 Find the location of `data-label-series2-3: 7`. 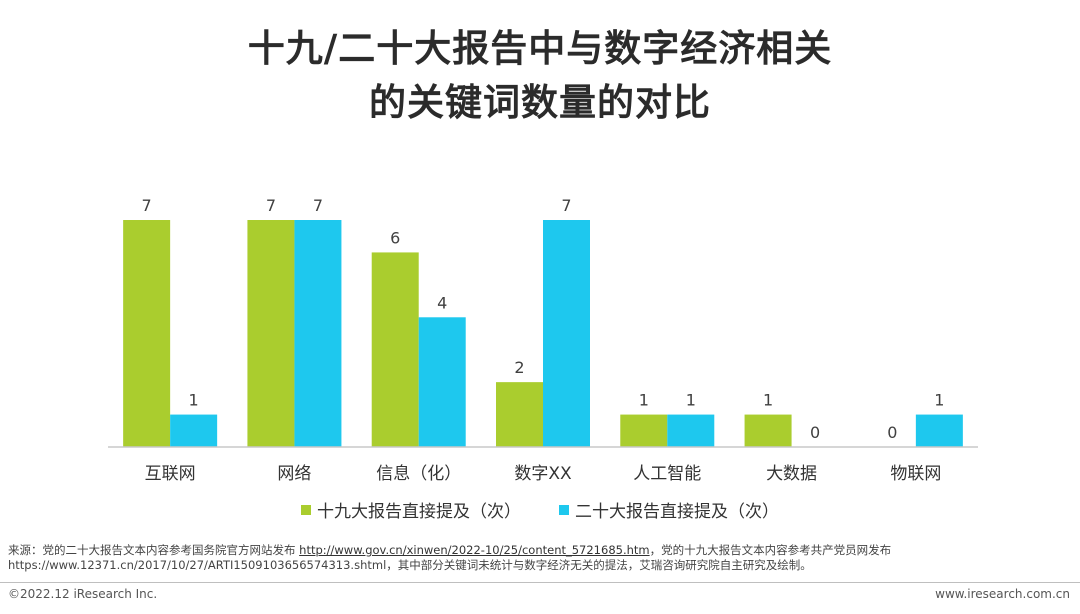

data-label-series2-3: 7 is located at coordinates (566, 205).